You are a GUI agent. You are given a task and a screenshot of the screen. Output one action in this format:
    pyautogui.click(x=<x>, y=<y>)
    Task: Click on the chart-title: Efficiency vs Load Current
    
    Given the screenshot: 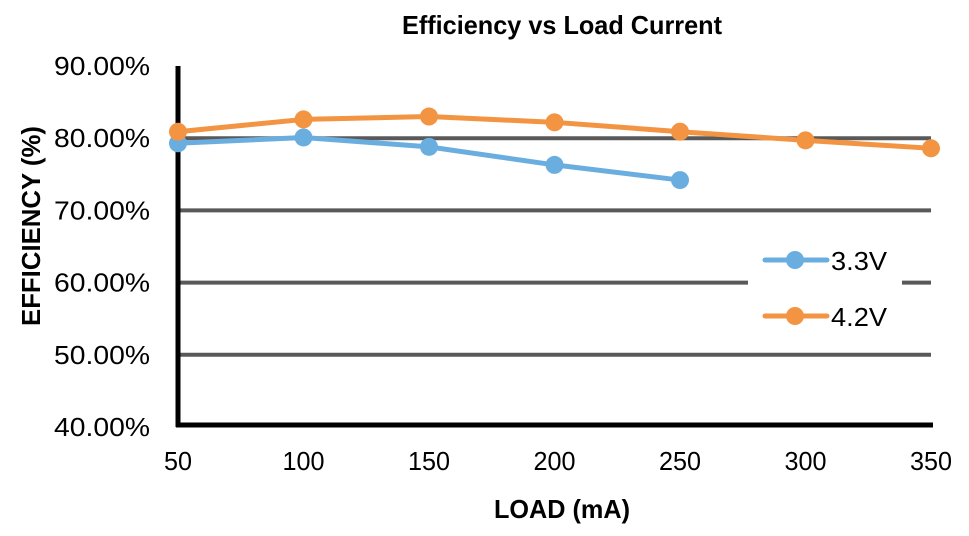 What is the action you would take?
    pyautogui.click(x=562, y=25)
    